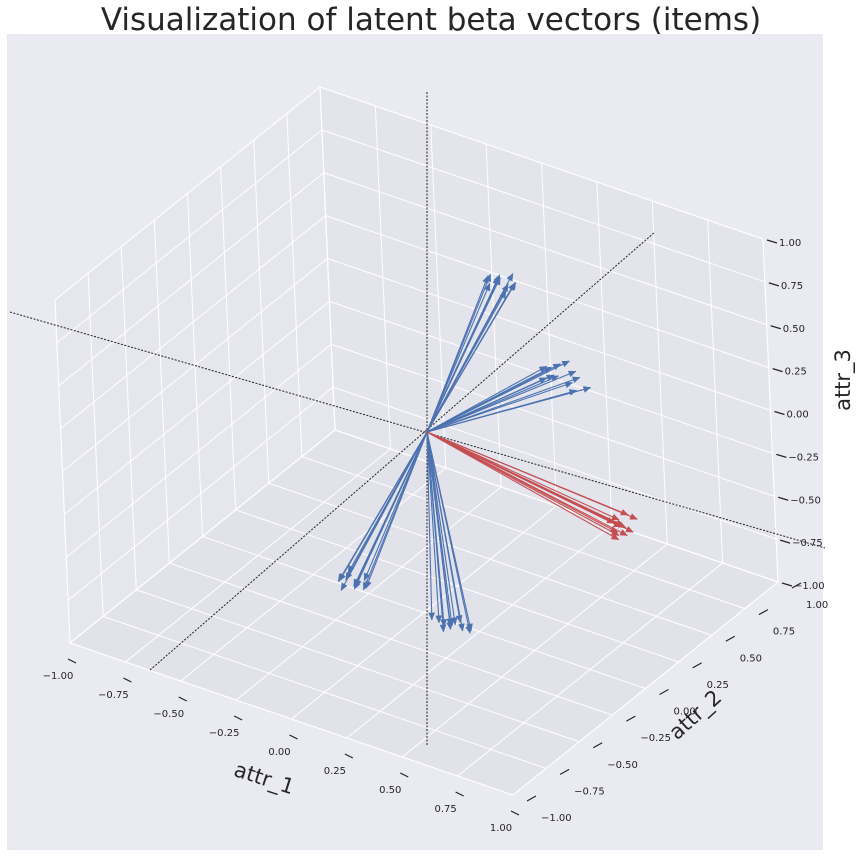  What do you see at coordinates (224, 733) in the screenshot?
I see `x-tick-label: −0.25` at bounding box center [224, 733].